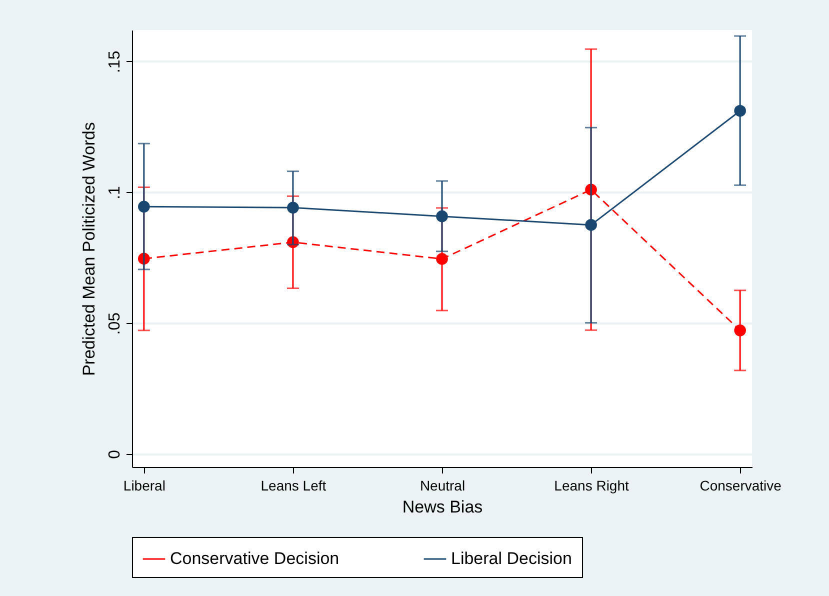 The image size is (829, 596). Describe the element at coordinates (293, 486) in the screenshot. I see `x-tick-label: Leans Left` at that location.